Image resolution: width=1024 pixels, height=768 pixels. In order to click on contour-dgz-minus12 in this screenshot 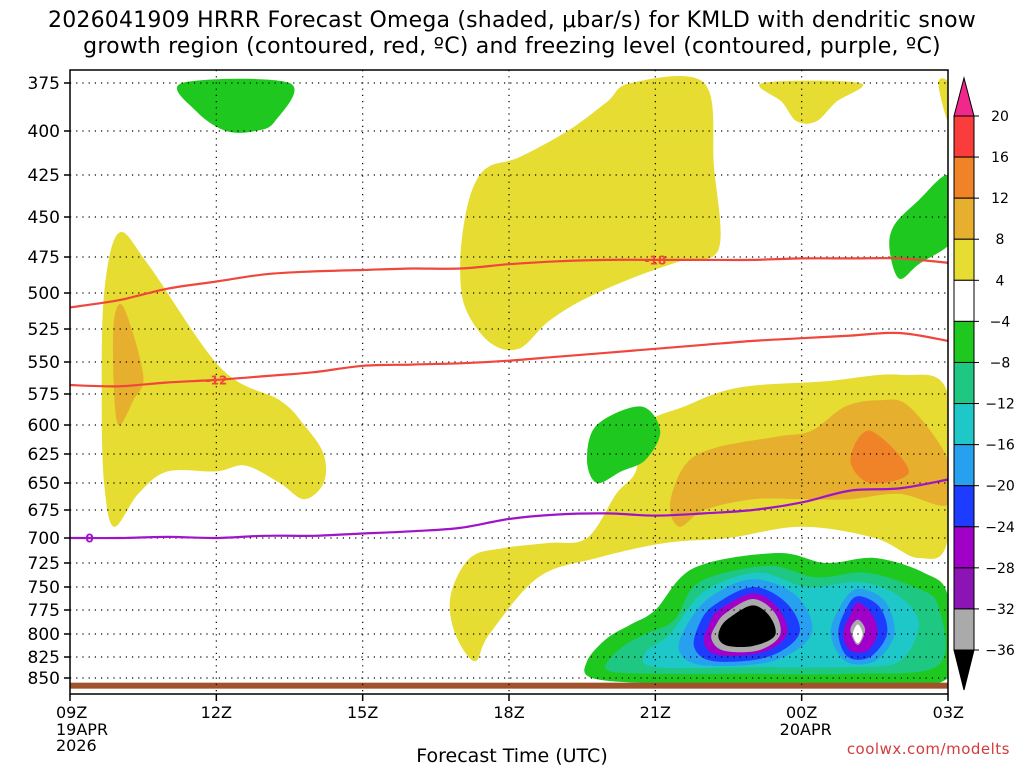, I will do `click(509, 359)`.